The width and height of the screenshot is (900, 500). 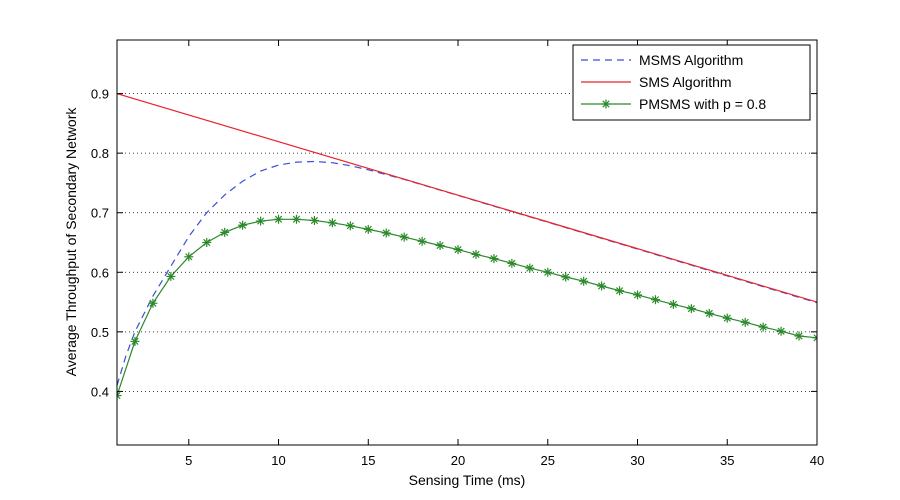 I want to click on legend-label-2: SMS Algorithm, so click(x=685, y=82).